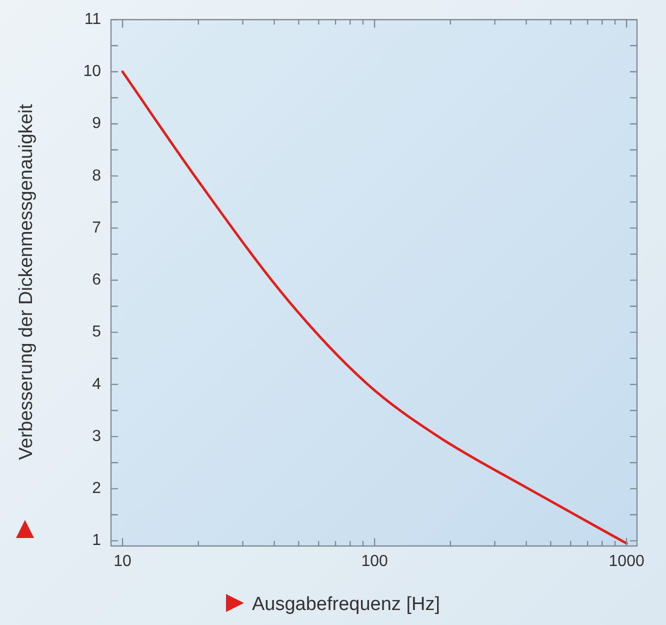 The height and width of the screenshot is (625, 666). What do you see at coordinates (97, 436) in the screenshot?
I see `y-tick-label: 3` at bounding box center [97, 436].